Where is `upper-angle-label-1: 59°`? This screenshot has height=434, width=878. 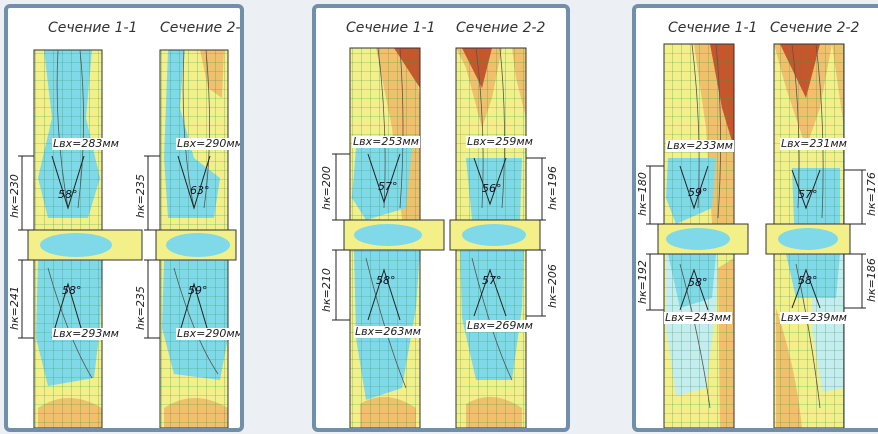
upper-angle-label-1: 59° is located at coordinates (698, 192).